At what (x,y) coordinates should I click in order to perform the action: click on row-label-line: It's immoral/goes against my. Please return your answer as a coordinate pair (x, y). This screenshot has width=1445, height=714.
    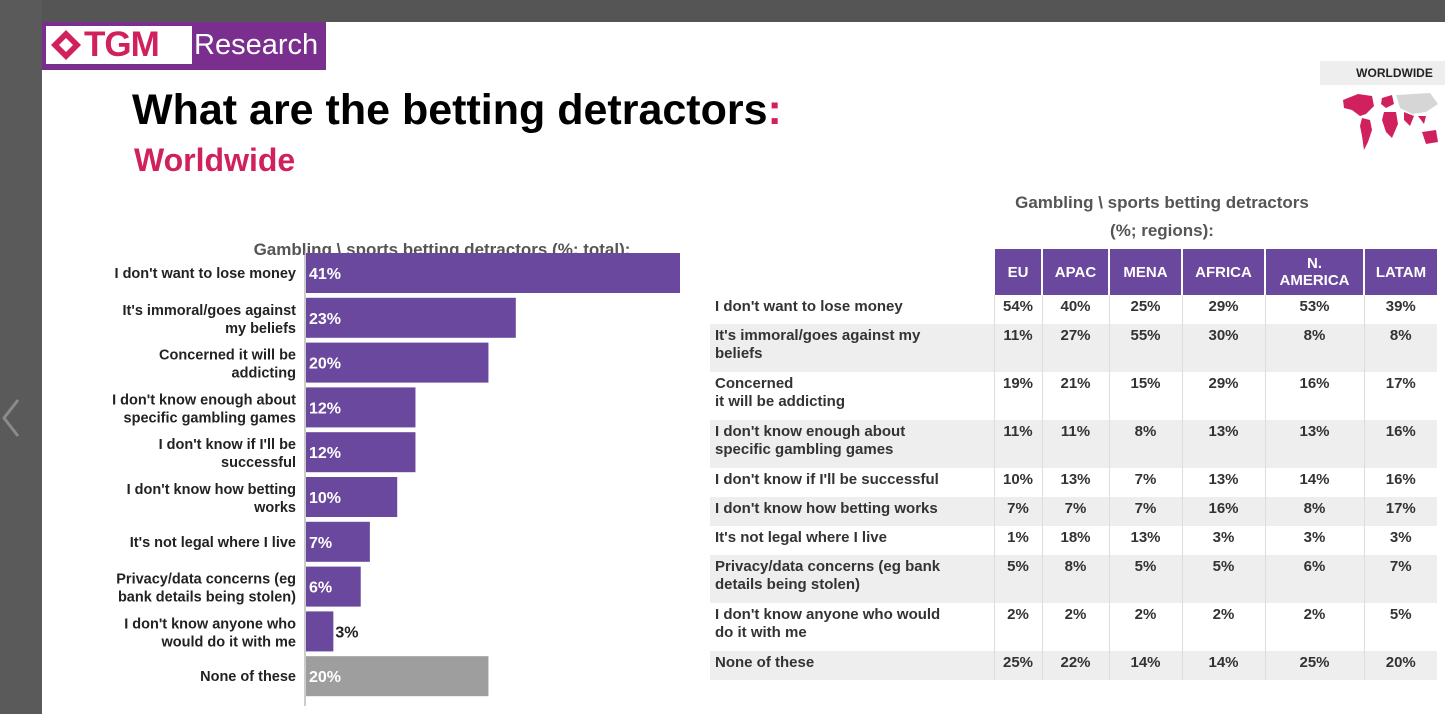
    Looking at the image, I should click on (818, 335).